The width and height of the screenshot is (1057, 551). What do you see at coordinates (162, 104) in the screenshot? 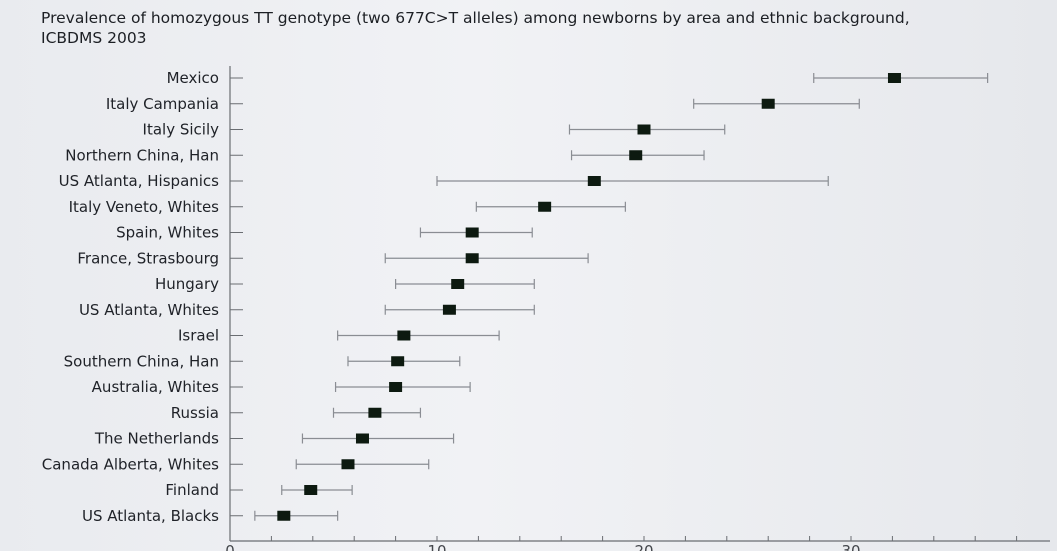
I see `category-label: Italy Campania` at bounding box center [162, 104].